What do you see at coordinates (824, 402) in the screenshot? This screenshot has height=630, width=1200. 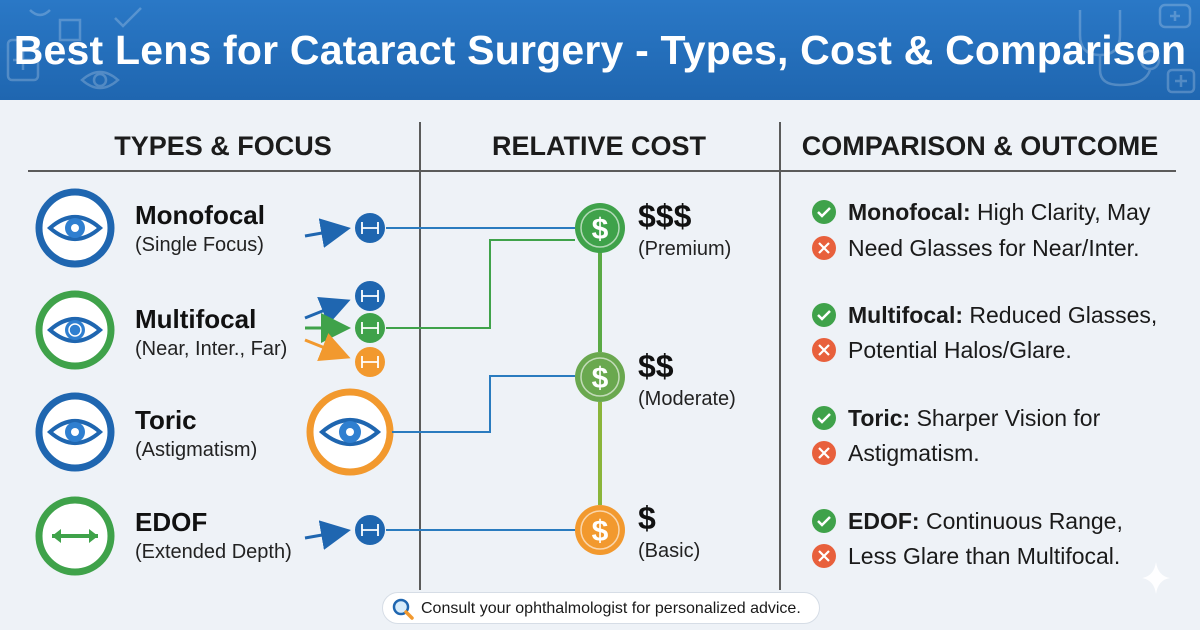 I see `cross-icons` at bounding box center [824, 402].